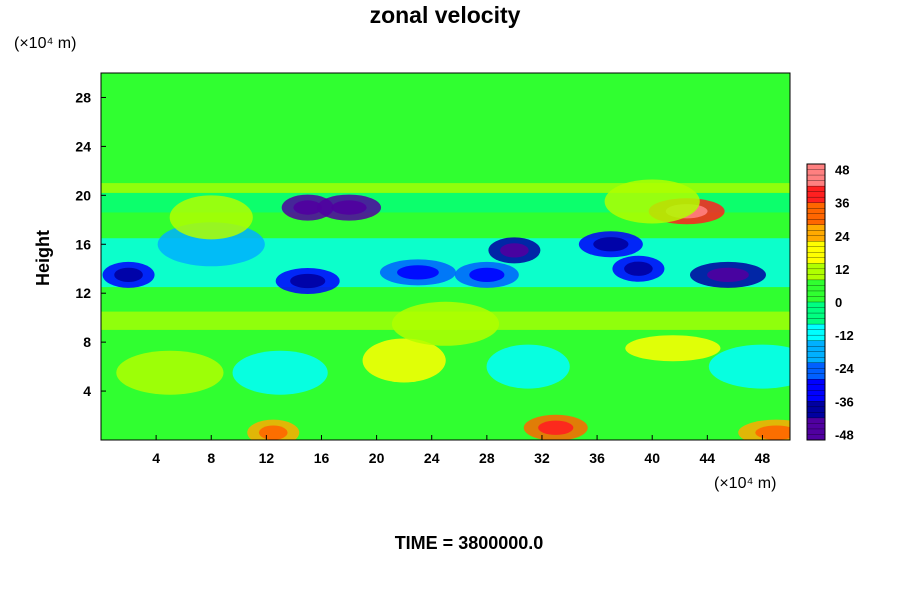 This screenshot has width=900, height=600. I want to click on x-axis-unit-label: (×10⁴ m), so click(745, 483).